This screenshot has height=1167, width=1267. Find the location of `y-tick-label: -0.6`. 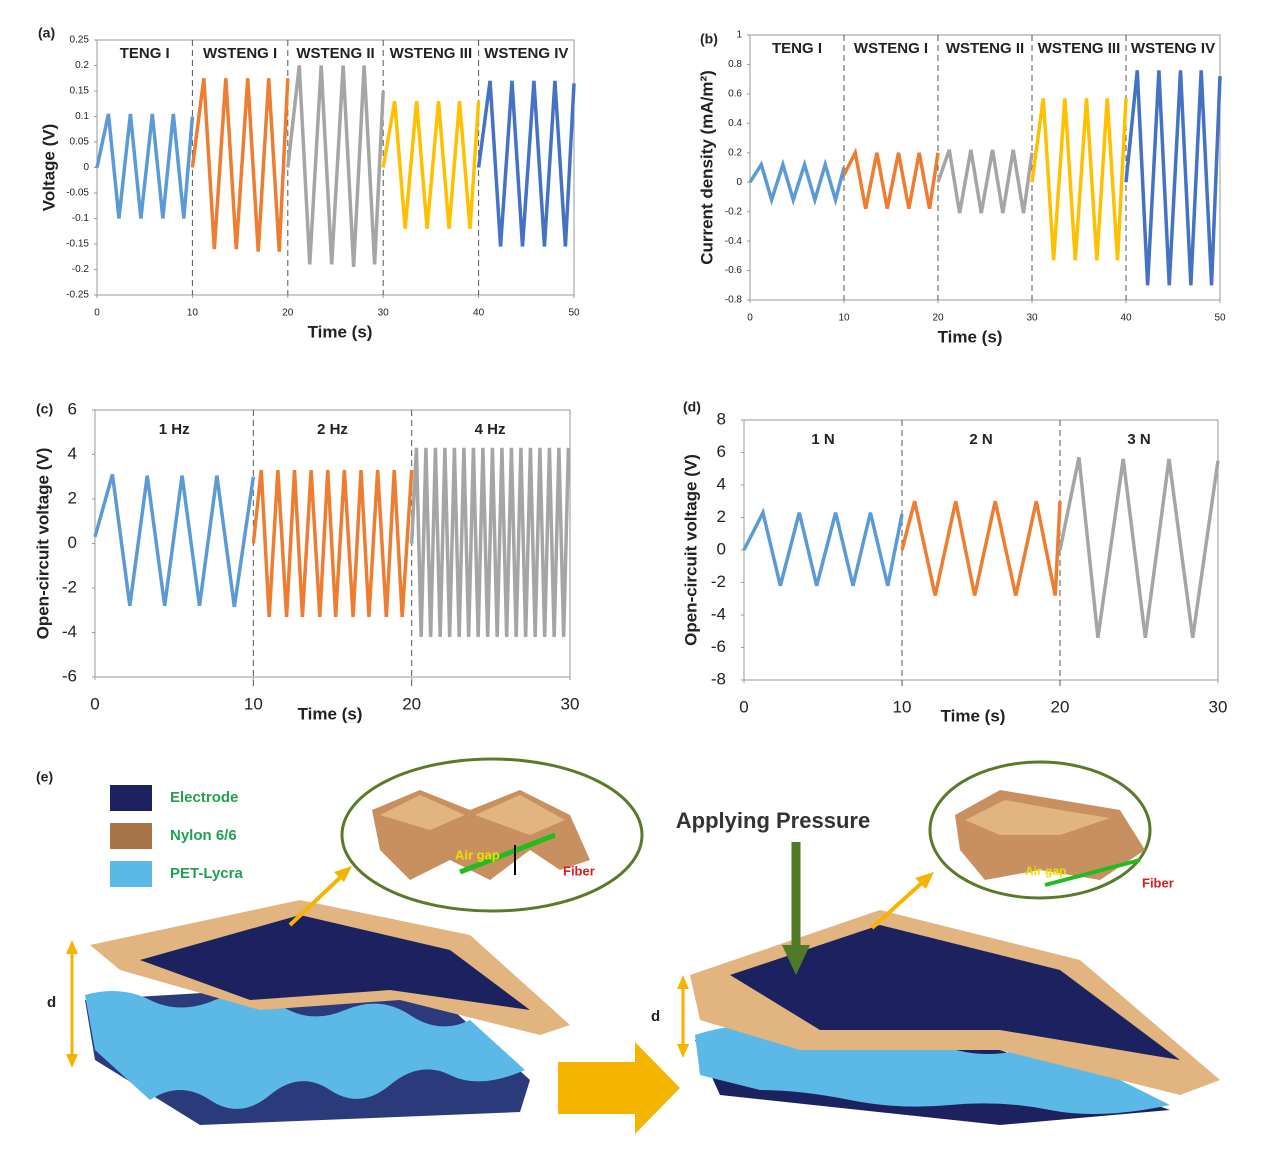

y-tick-label: -0.6 is located at coordinates (734, 270).